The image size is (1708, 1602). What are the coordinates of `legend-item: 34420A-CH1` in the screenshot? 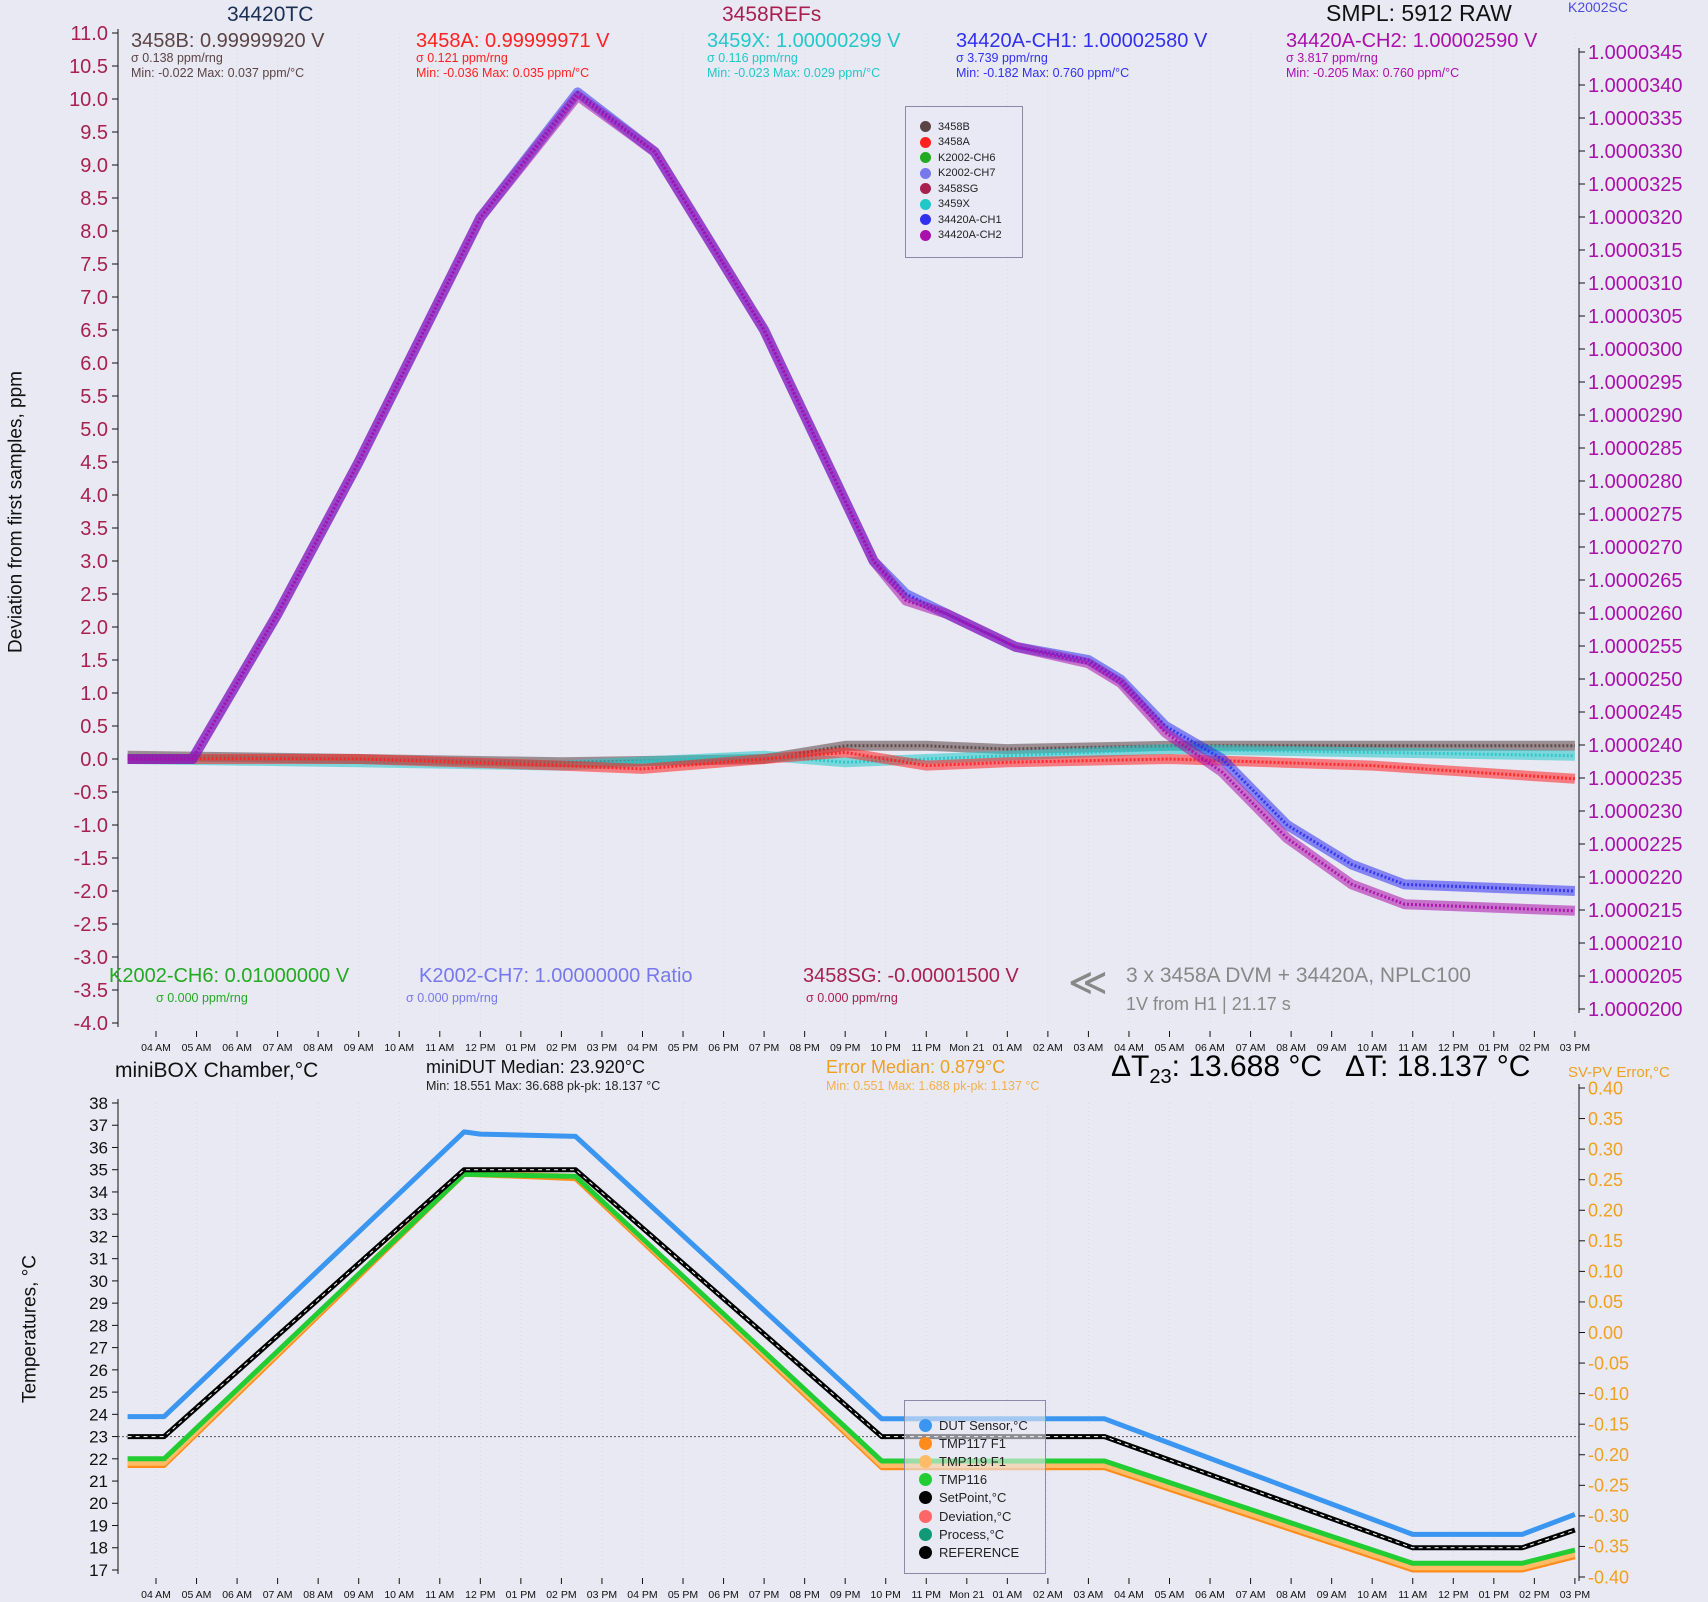 It's located at (964, 220).